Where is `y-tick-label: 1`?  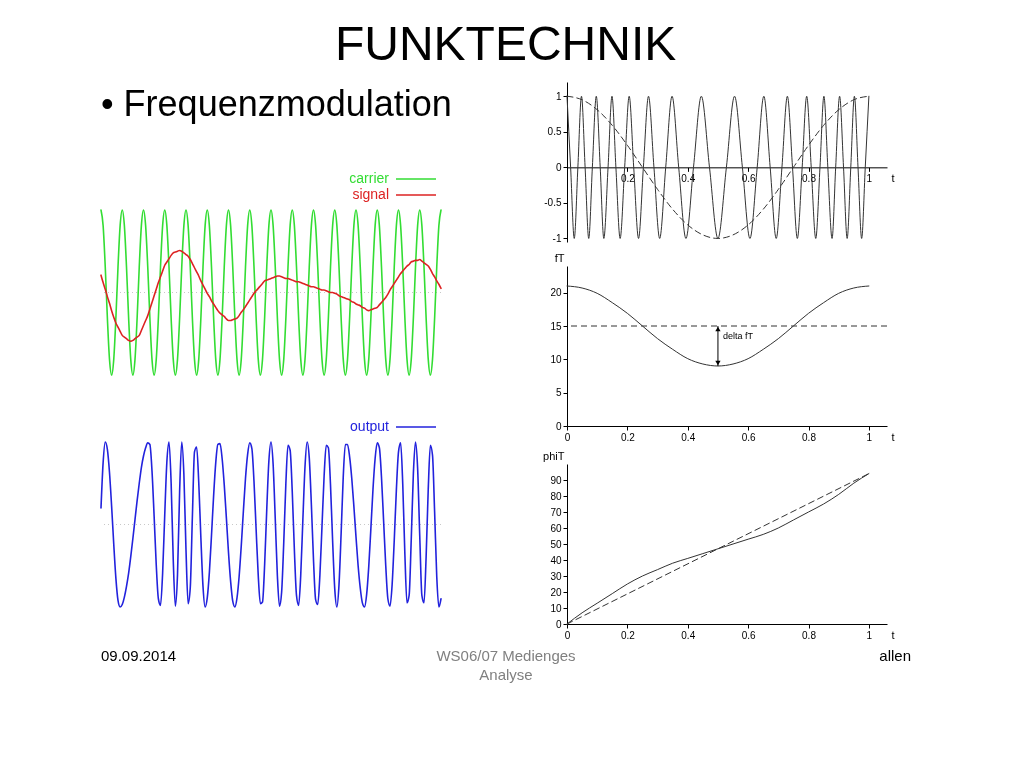
y-tick-label: 1 is located at coordinates (558, 96).